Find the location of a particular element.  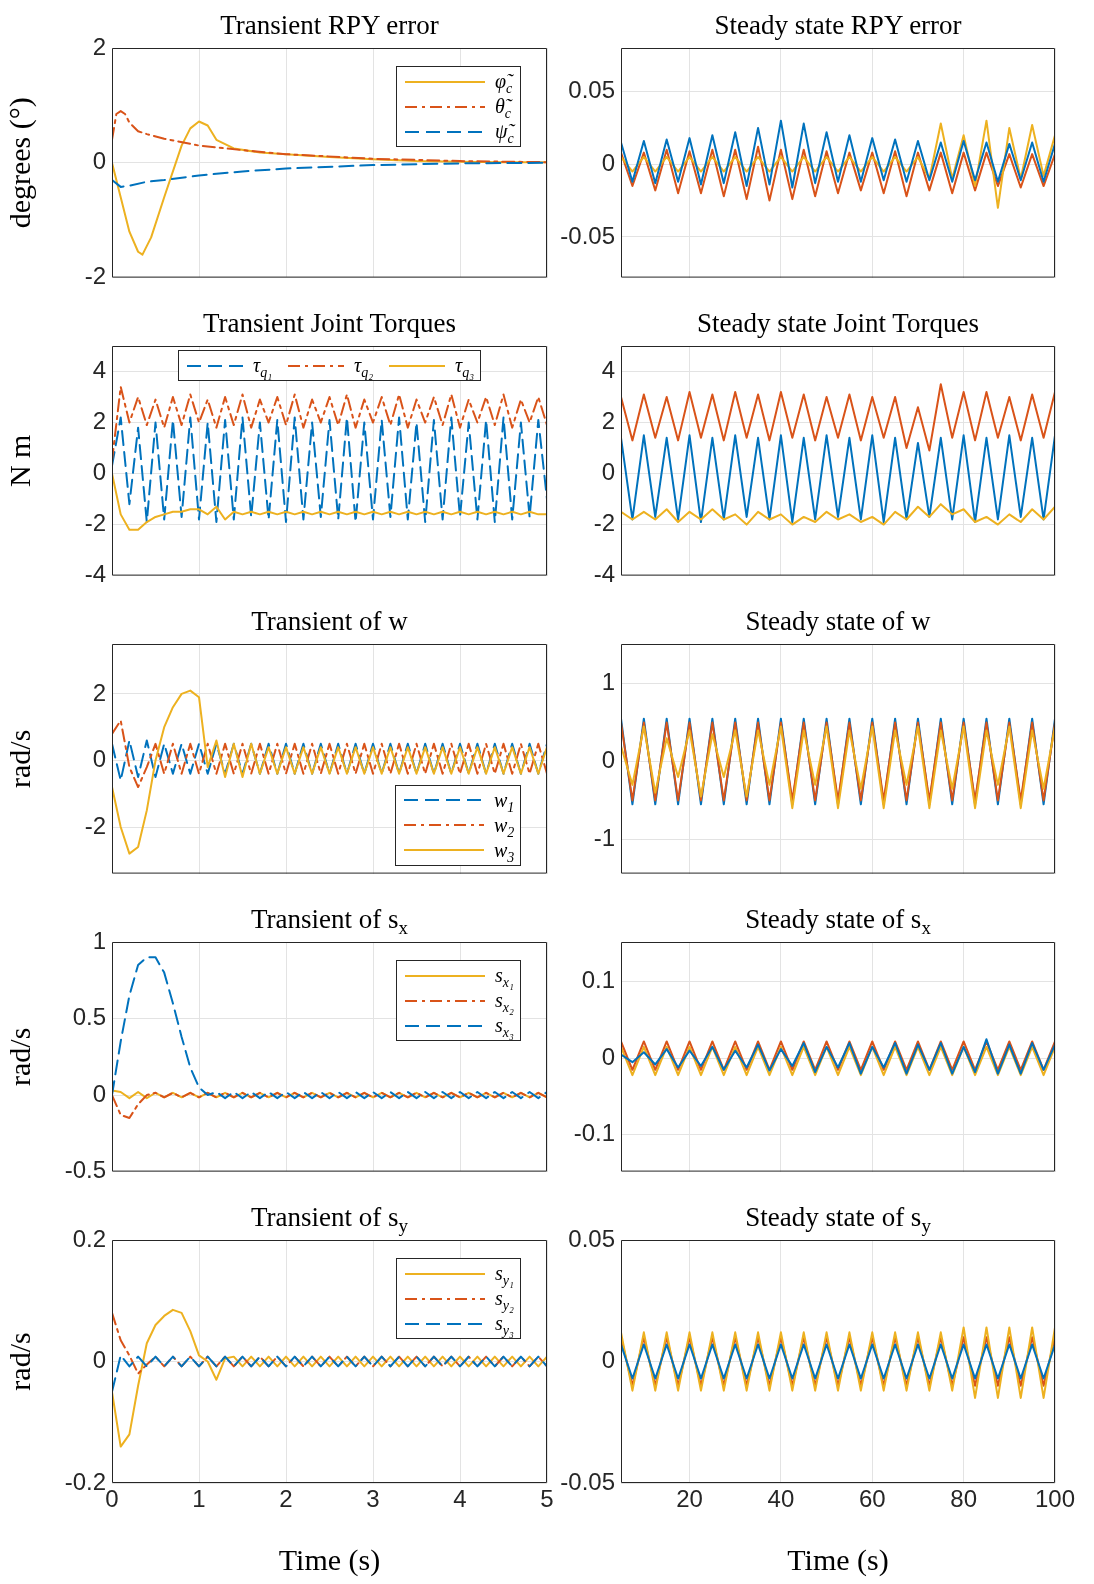

y-axis-title: degrees (°) is located at coordinates (19, 163).